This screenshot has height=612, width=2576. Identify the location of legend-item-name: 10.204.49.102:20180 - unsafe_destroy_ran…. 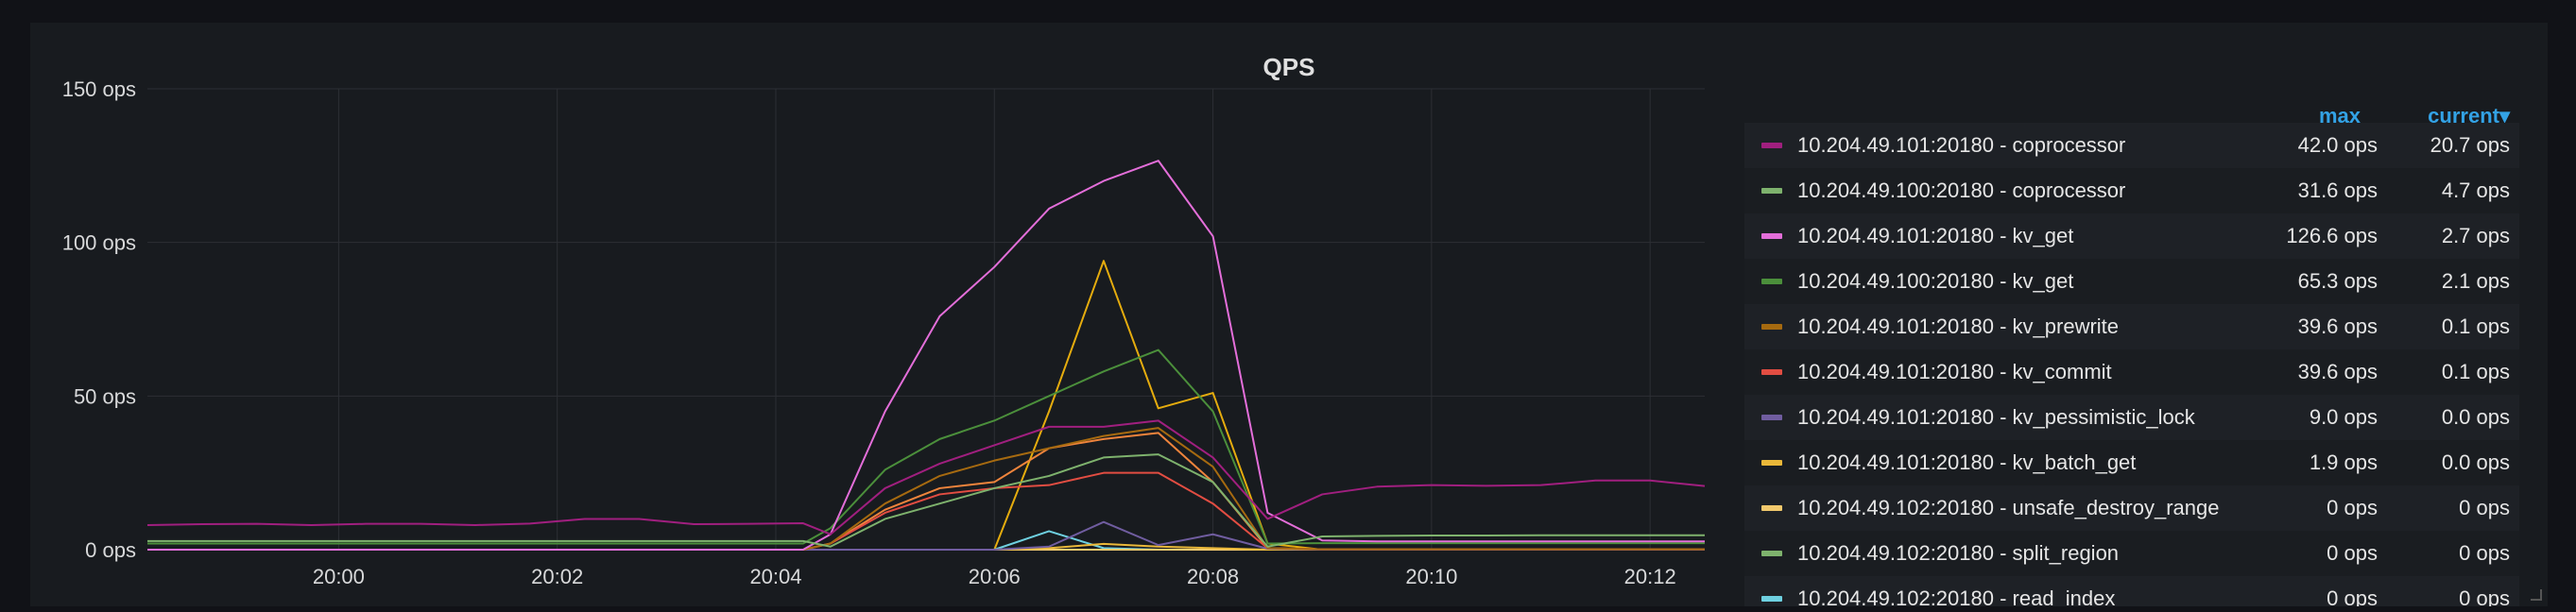
(2008, 508).